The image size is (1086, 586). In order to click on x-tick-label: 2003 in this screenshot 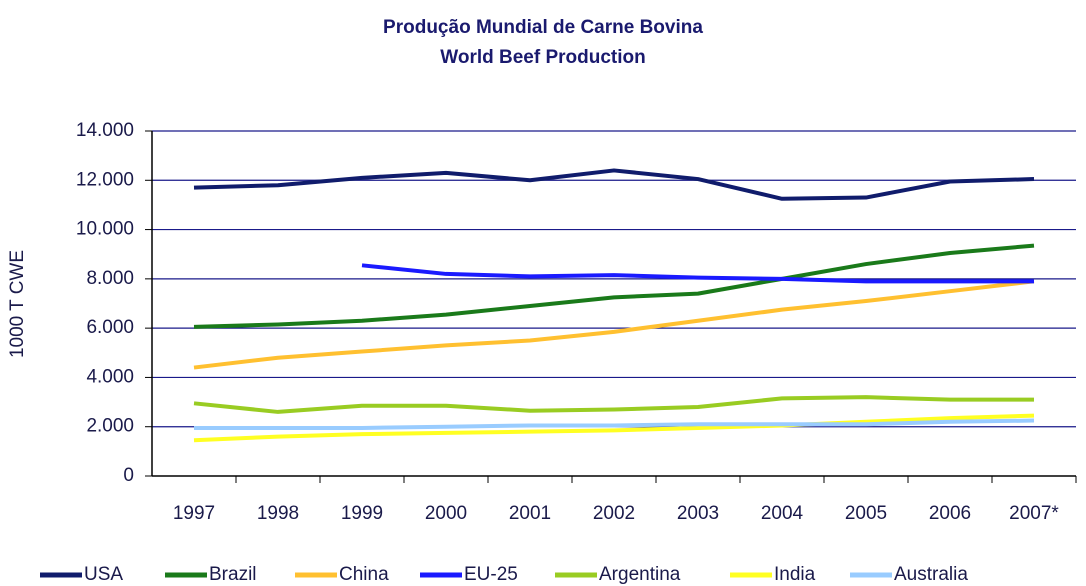, I will do `click(698, 513)`.